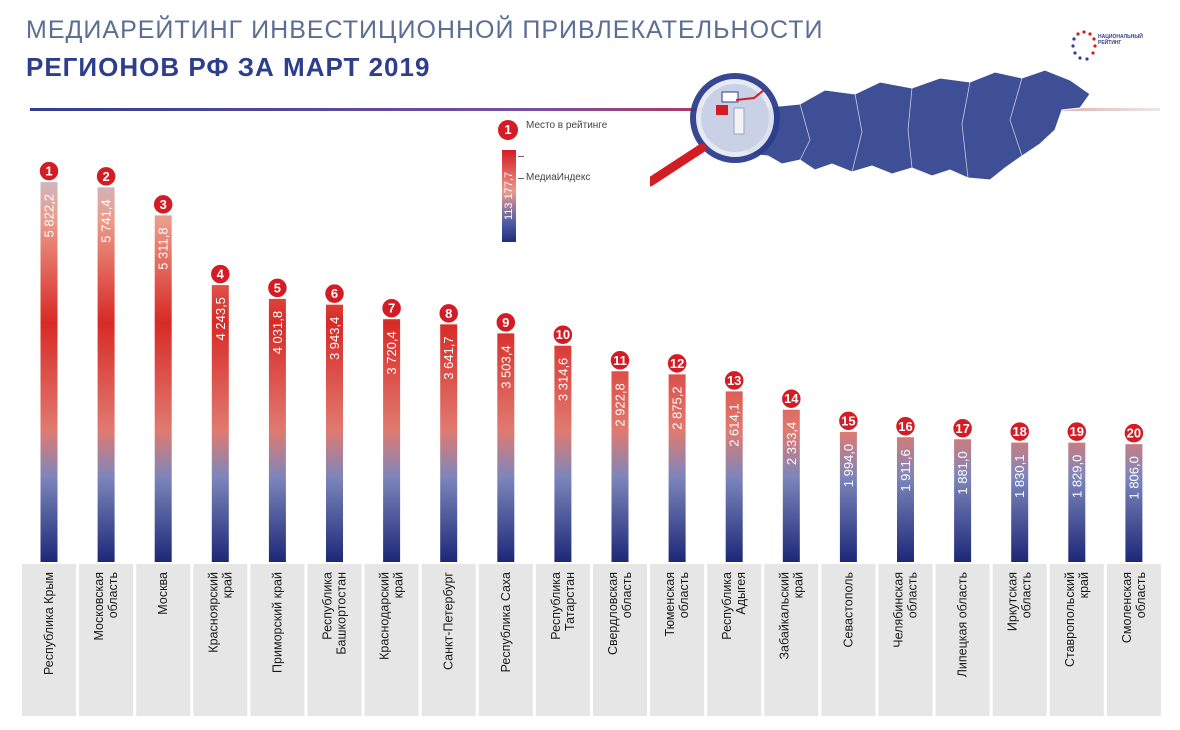 The image size is (1180, 730). I want to click on legend-bar, so click(509, 196).